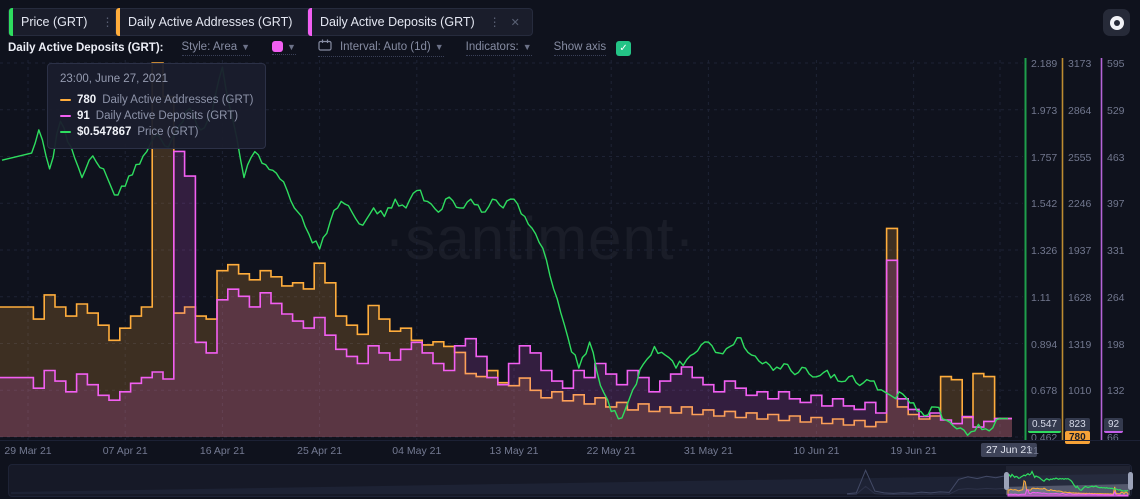 The image size is (1140, 499). I want to click on metric-title: Daily Active Deposits (GRT):, so click(86, 48).